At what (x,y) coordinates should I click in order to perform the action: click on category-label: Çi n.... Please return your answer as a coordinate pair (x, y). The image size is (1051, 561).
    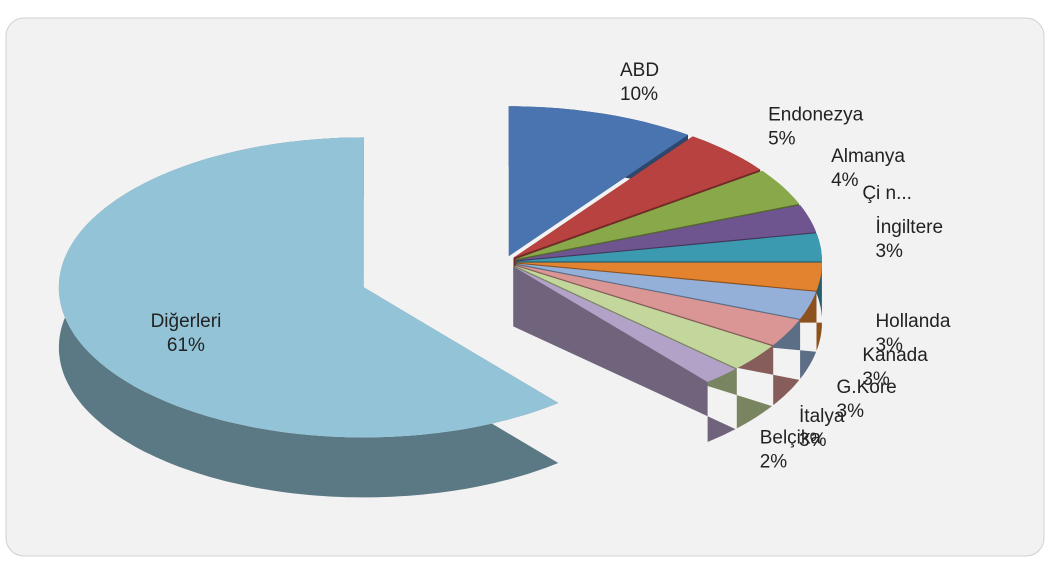
    Looking at the image, I should click on (887, 193).